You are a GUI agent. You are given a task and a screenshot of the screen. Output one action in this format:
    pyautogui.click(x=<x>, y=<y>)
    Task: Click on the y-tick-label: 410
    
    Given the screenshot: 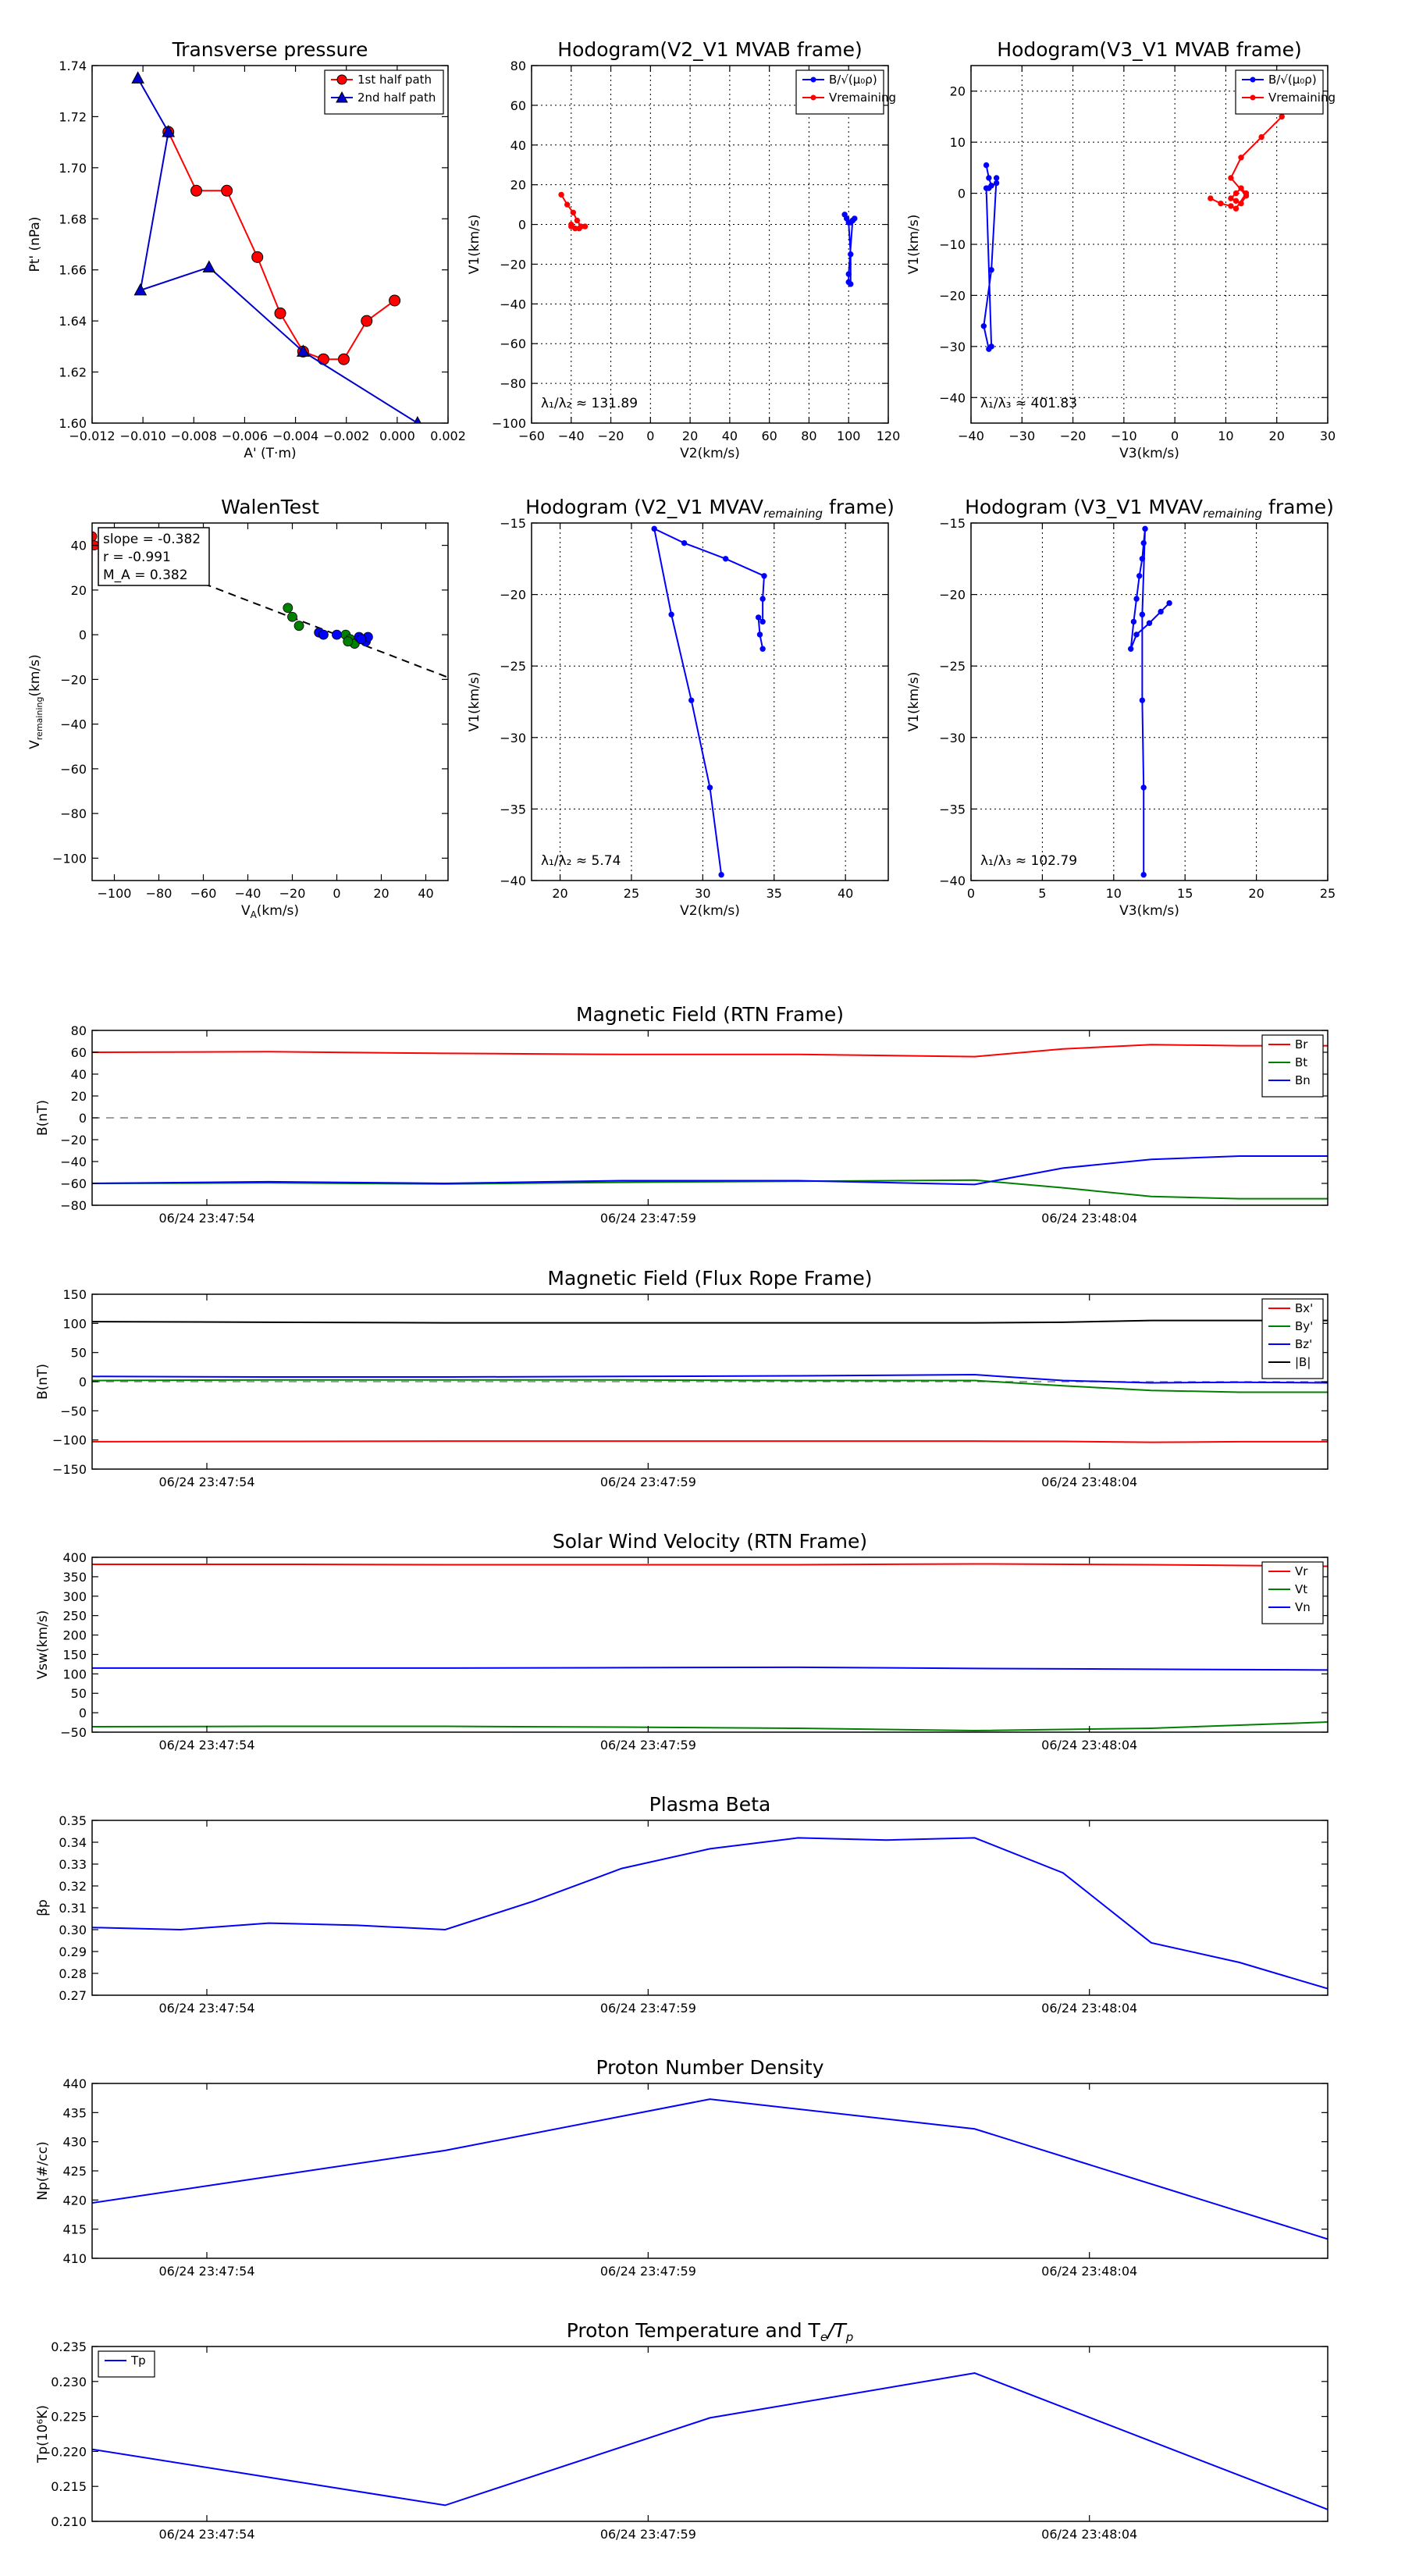 What is the action you would take?
    pyautogui.click(x=74, y=2258)
    